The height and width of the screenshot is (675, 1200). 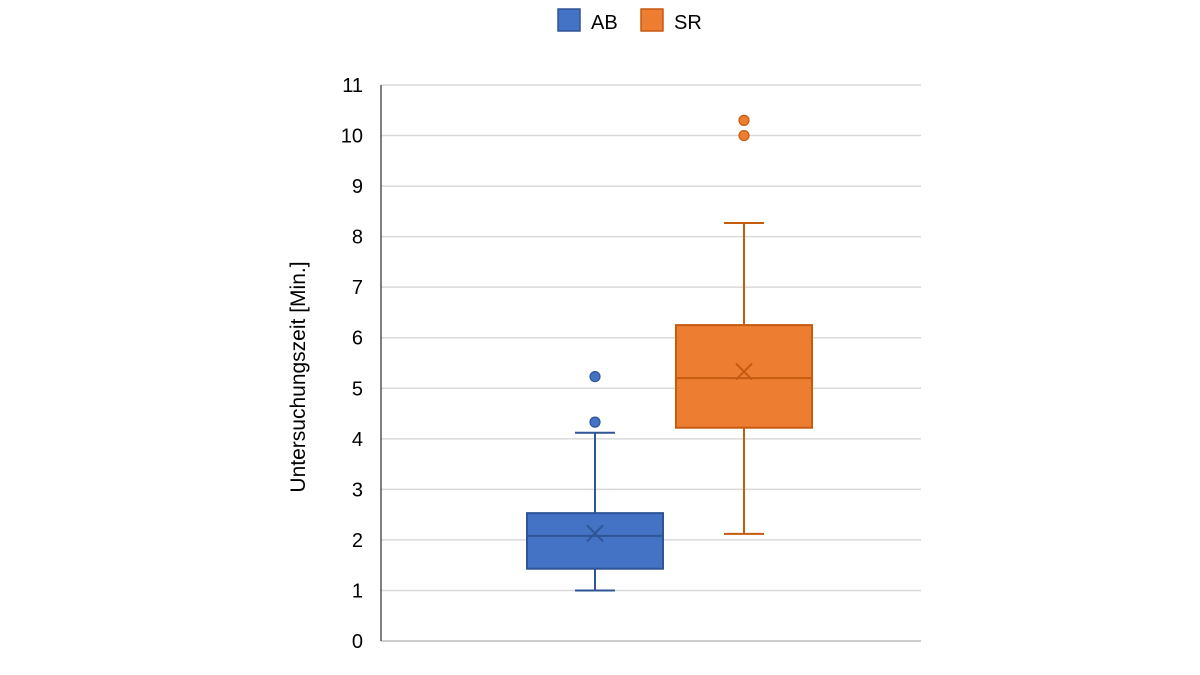 I want to click on y-tick-label: 11, so click(x=352, y=86).